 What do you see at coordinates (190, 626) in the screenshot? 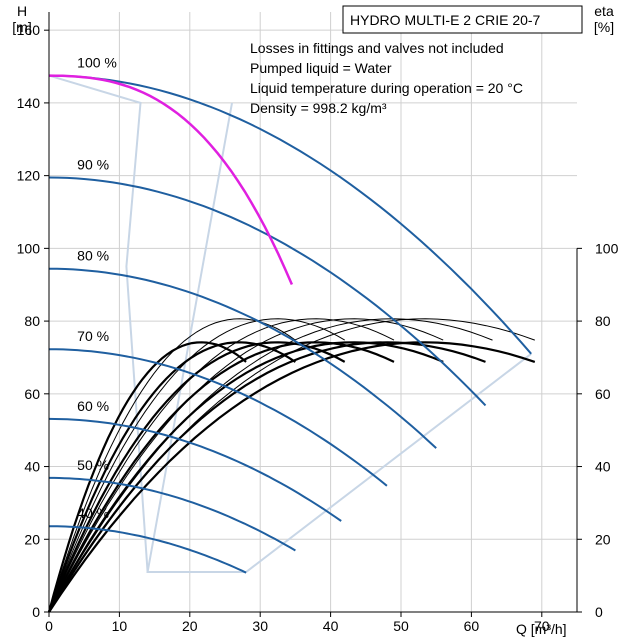
I see `x-tick-label-2: 20` at bounding box center [190, 626].